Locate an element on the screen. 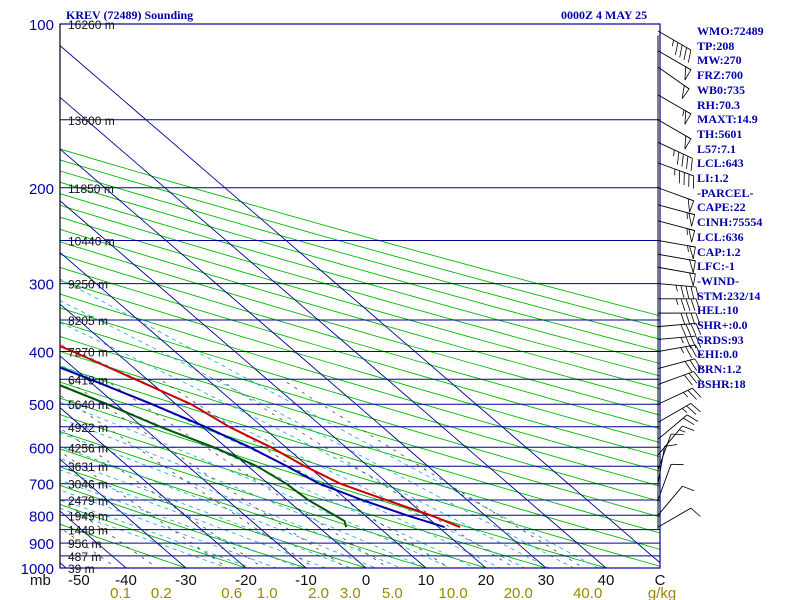  mixing-ratio-tick-label: 1.0 is located at coordinates (267, 592).